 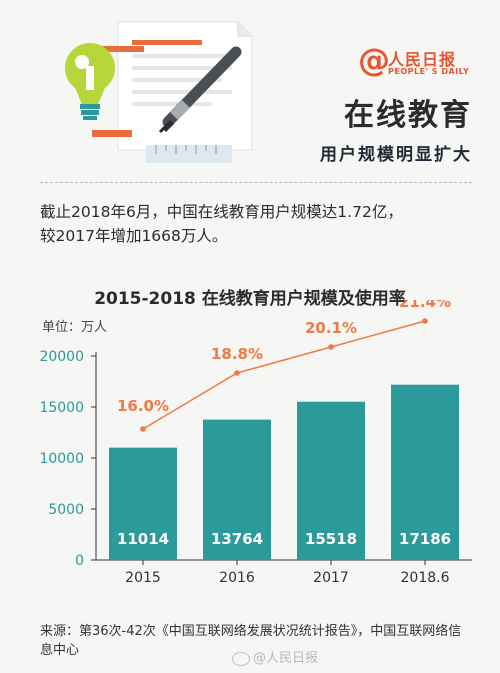 What do you see at coordinates (284, 375) in the screenshot?
I see `rate-line` at bounding box center [284, 375].